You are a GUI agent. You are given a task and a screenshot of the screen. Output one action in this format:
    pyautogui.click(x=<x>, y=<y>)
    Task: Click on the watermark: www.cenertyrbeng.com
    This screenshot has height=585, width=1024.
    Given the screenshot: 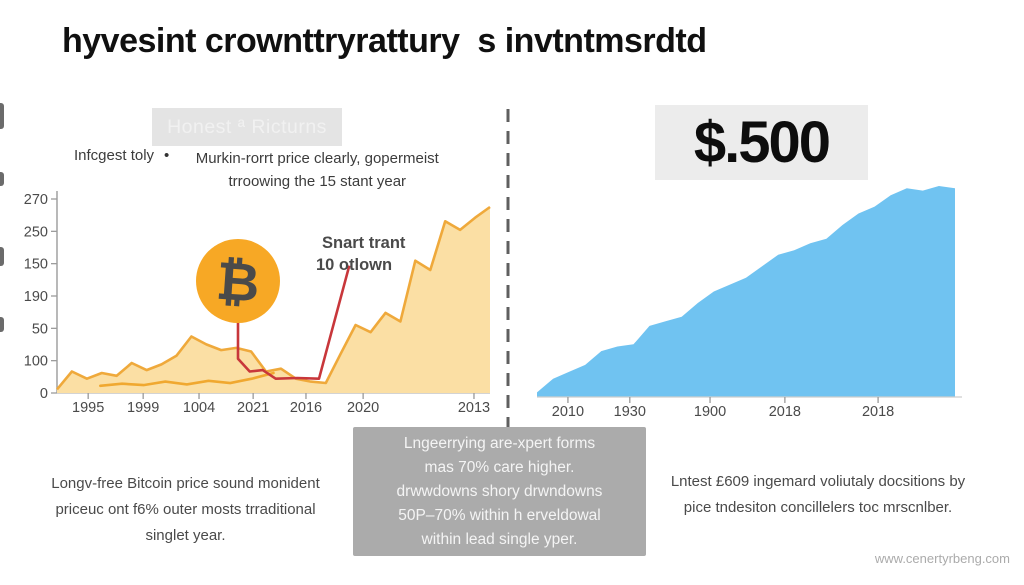 What is the action you would take?
    pyautogui.click(x=942, y=558)
    